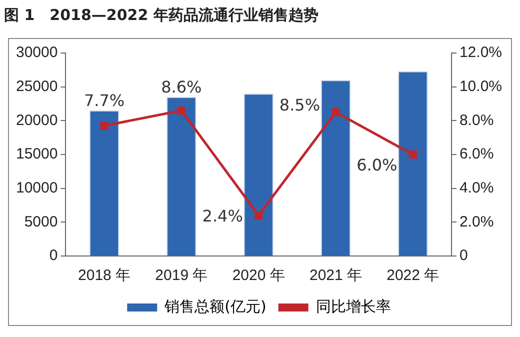 The height and width of the screenshot is (337, 520). What do you see at coordinates (335, 275) in the screenshot?
I see `x-tick-label: 2021 年` at bounding box center [335, 275].